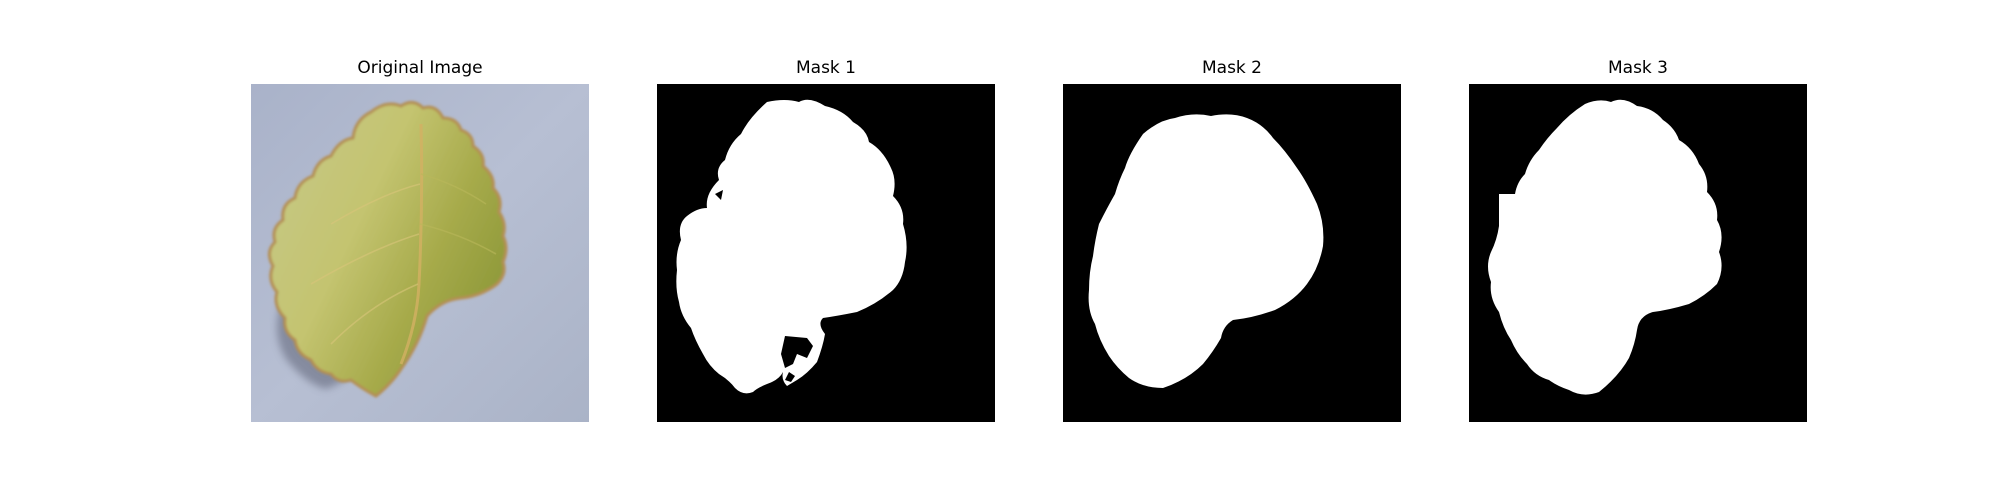 The image size is (2000, 500). What do you see at coordinates (825, 68) in the screenshot?
I see `mask-1-title: Mask 1` at bounding box center [825, 68].